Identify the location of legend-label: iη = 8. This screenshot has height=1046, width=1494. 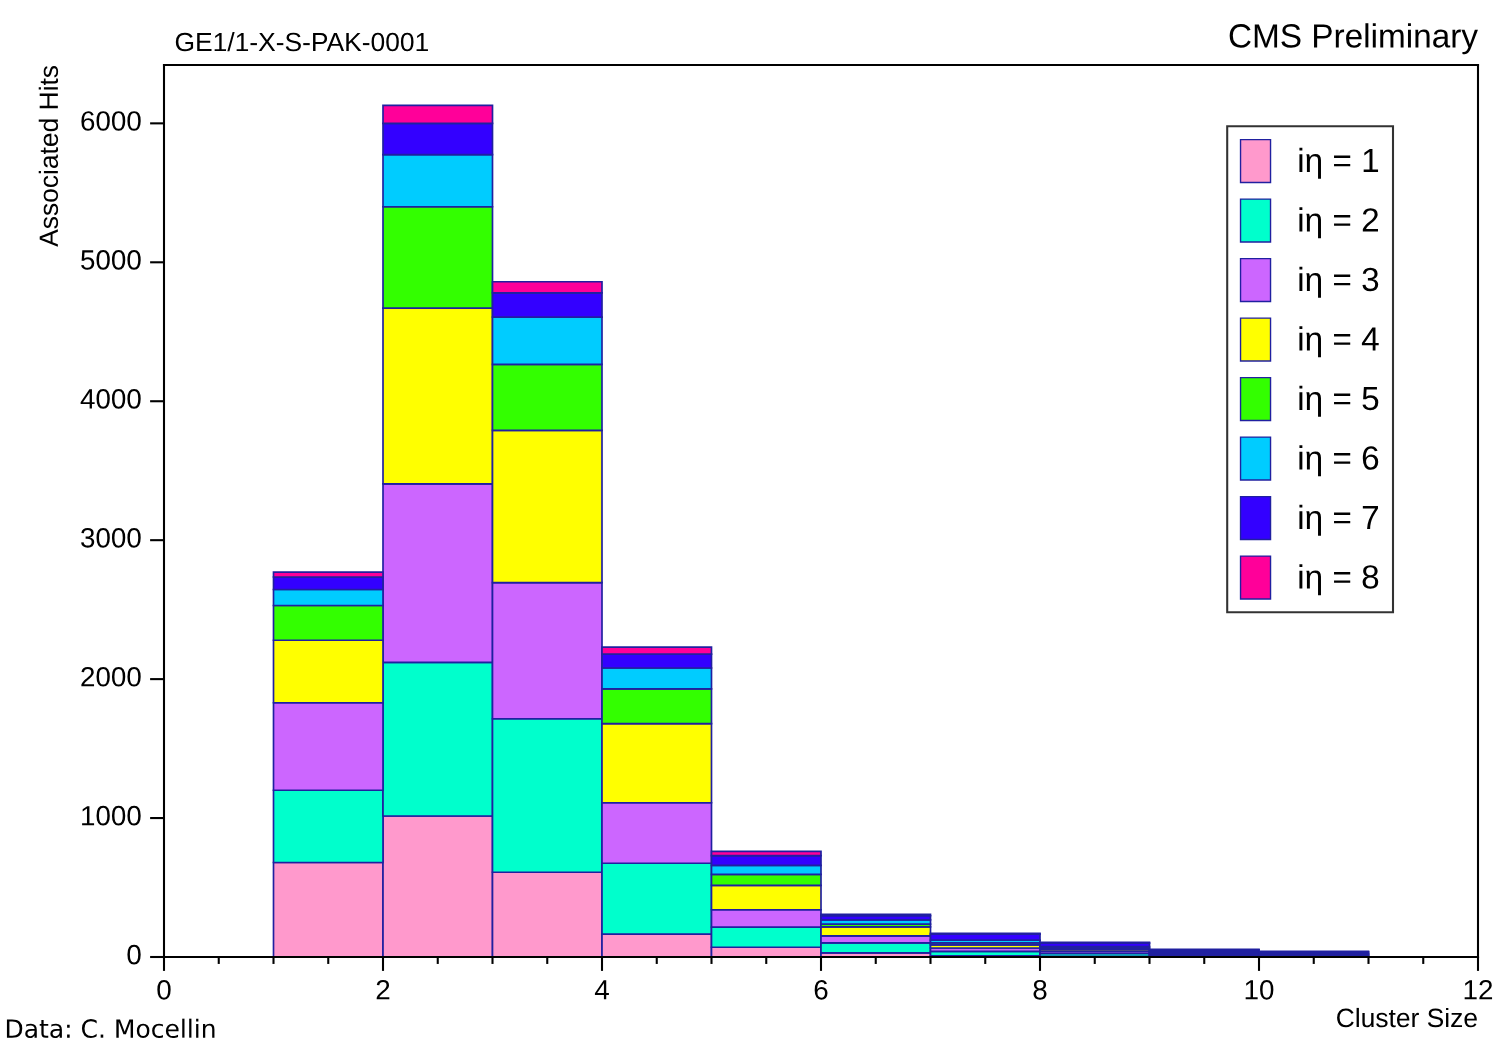
(1339, 580).